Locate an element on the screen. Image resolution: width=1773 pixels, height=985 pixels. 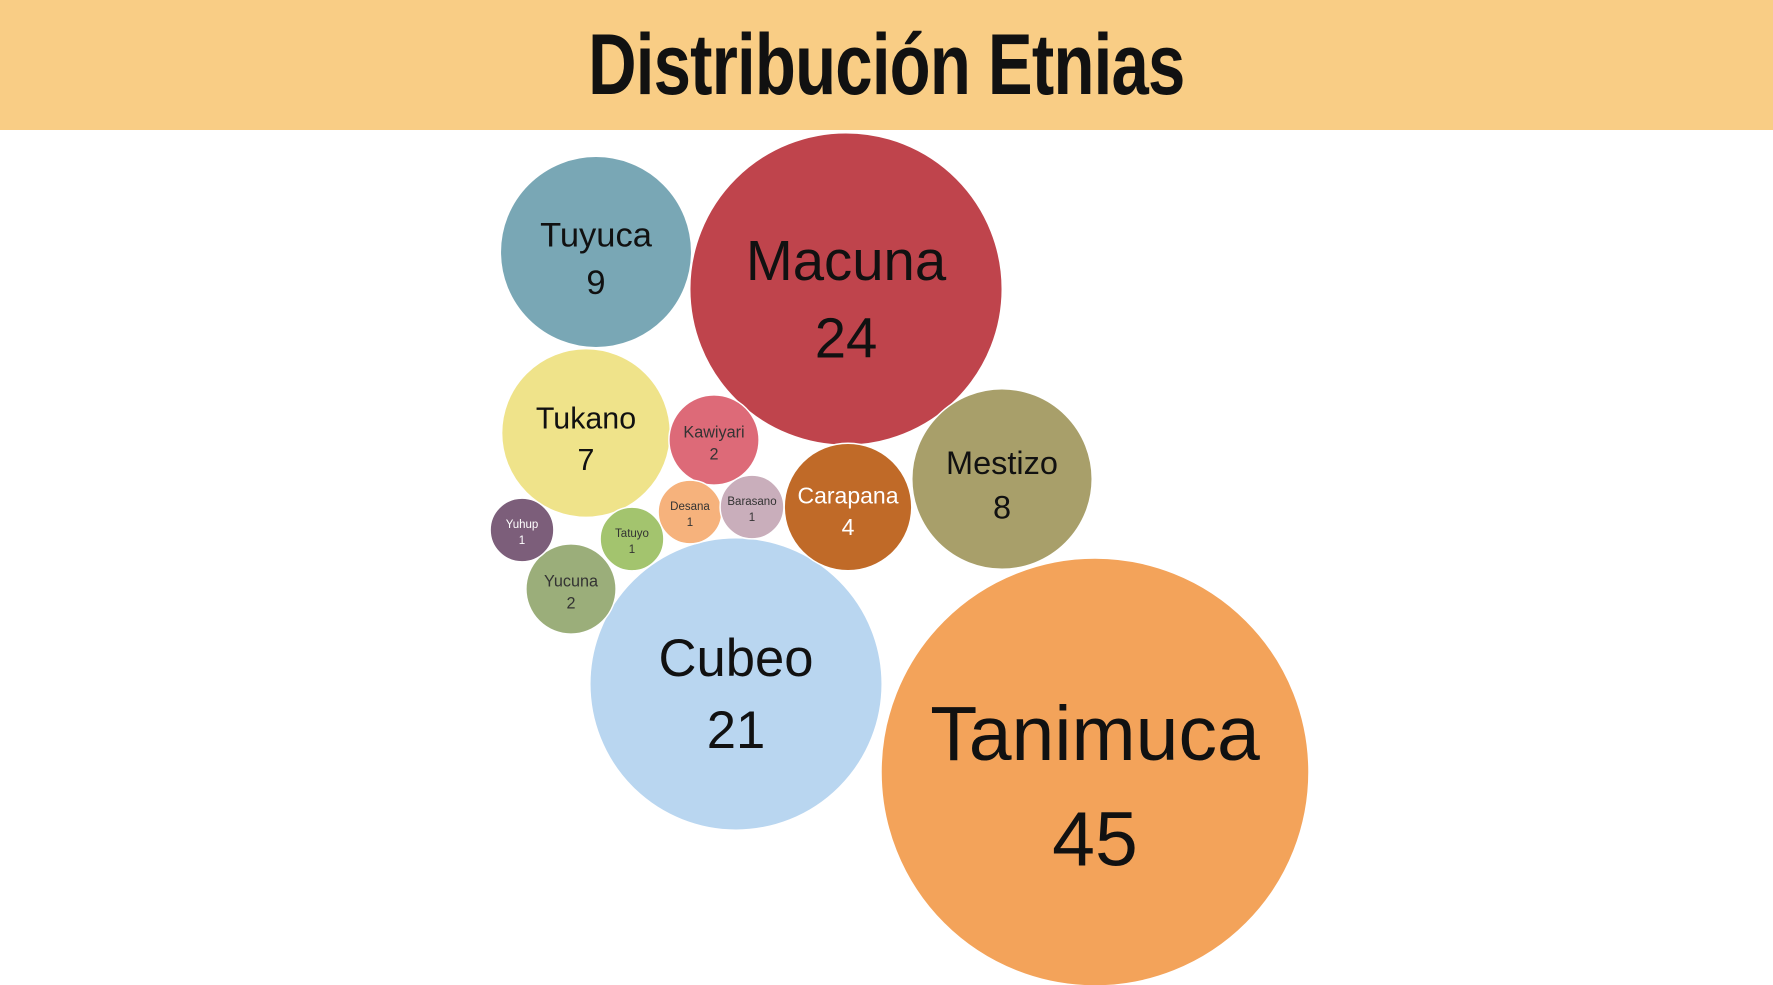
bubble-cubeo: Cubeo 21 is located at coordinates (736, 684).